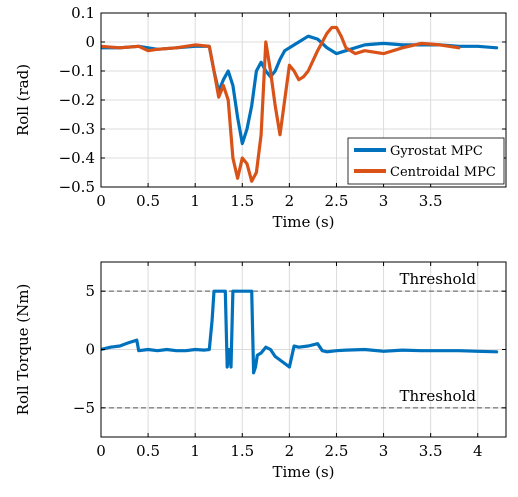 This screenshot has width=518, height=497. What do you see at coordinates (77, 100) in the screenshot?
I see `y-tick-label: −0.2` at bounding box center [77, 100].